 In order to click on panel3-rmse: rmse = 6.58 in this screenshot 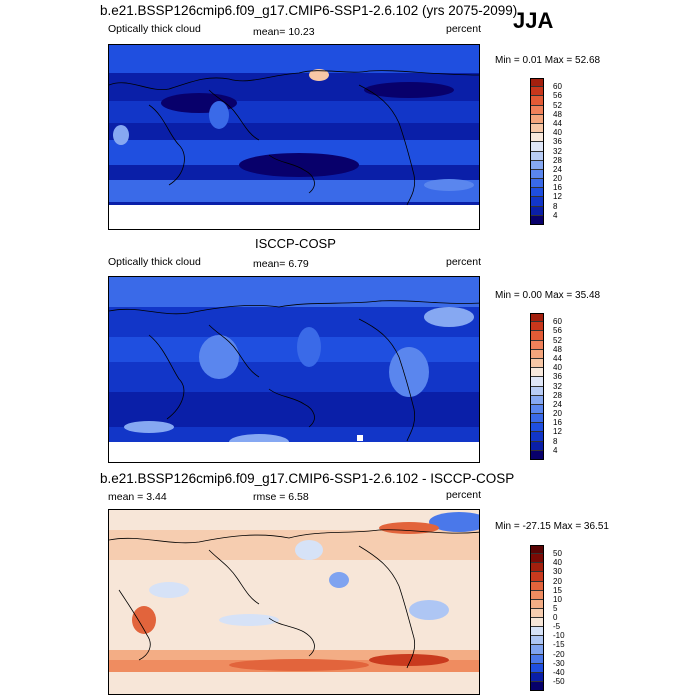, I will do `click(281, 497)`.